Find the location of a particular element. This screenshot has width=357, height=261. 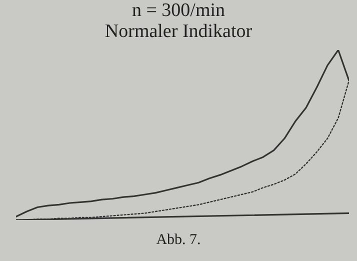

chart-subtitle: Normaler Indikator is located at coordinates (179, 31).